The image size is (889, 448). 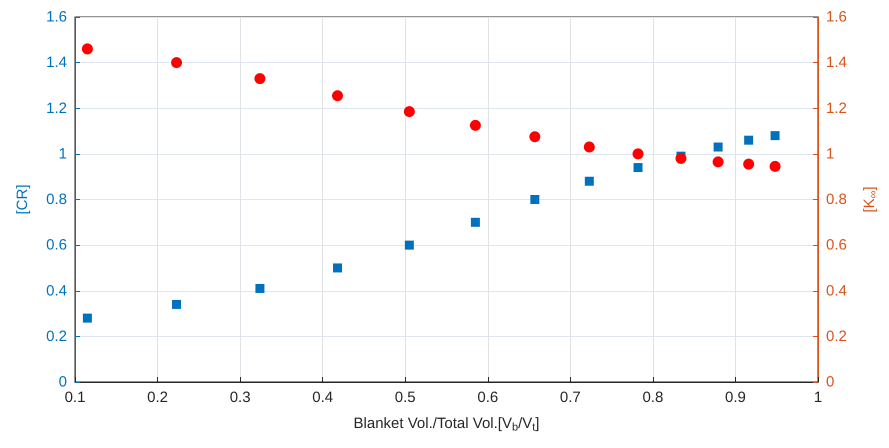 I want to click on x-tick-label: 0.5, so click(x=405, y=397).